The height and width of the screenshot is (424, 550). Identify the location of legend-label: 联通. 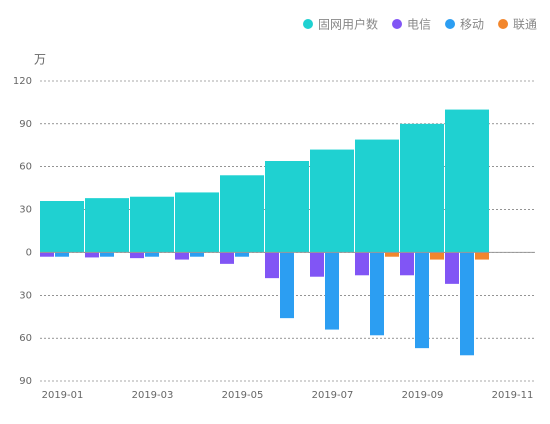
(525, 25).